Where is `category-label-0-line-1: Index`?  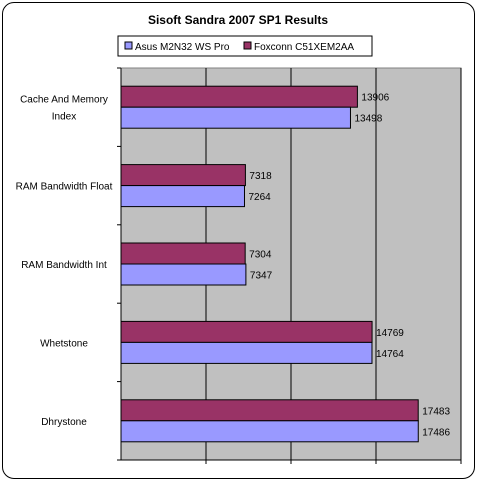
category-label-0-line-1: Index is located at coordinates (64, 117).